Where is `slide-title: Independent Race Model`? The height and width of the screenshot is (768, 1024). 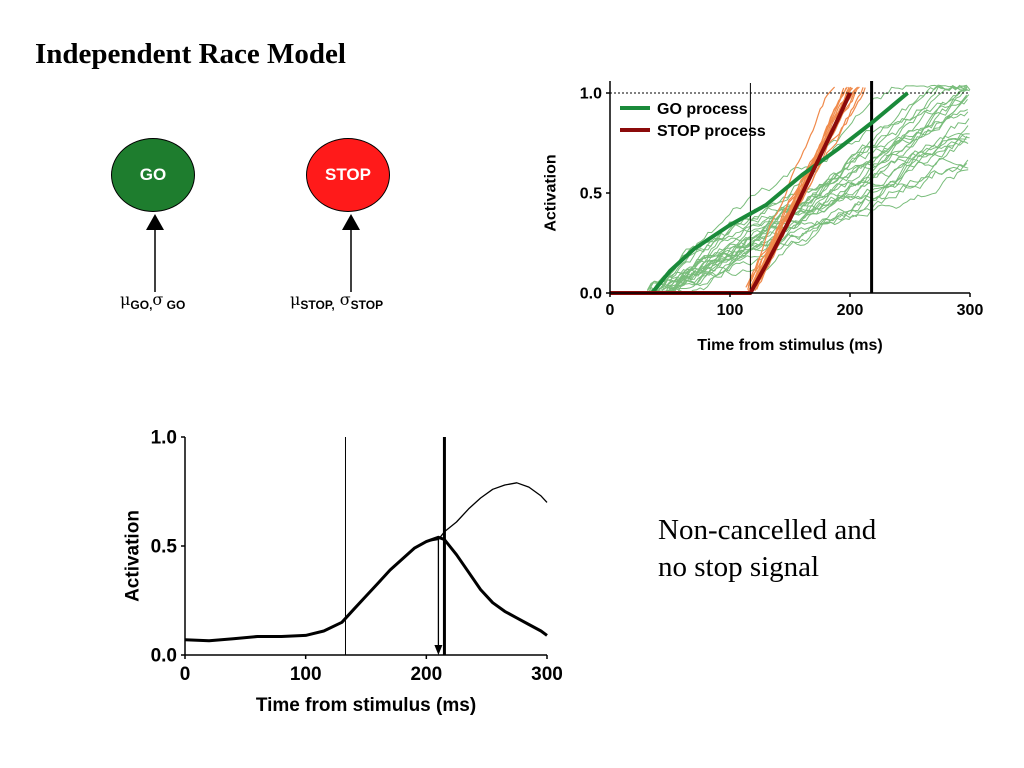
slide-title: Independent Race Model is located at coordinates (190, 54).